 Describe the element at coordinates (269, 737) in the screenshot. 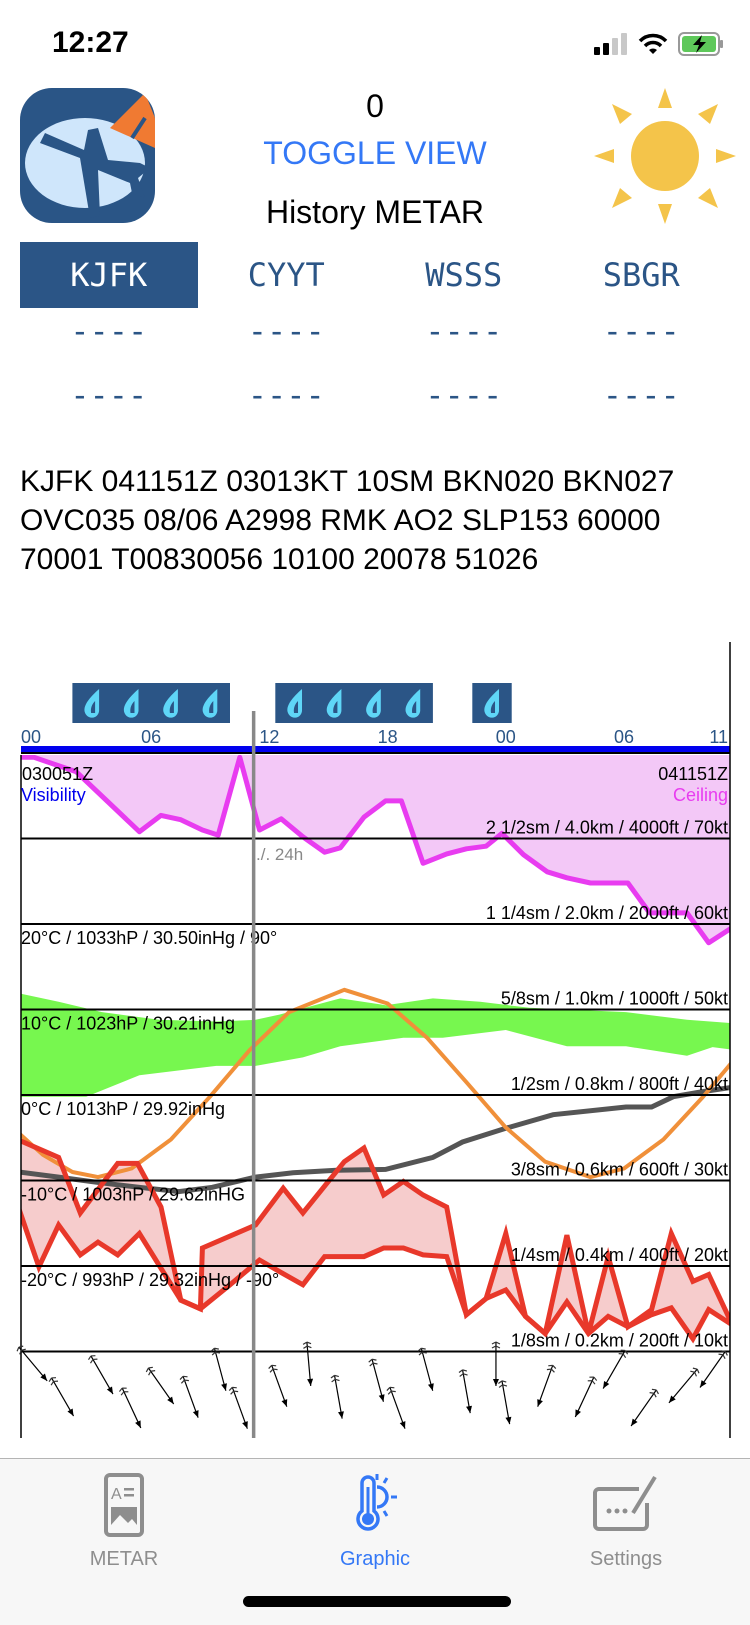

I see `time-tick-label: 12` at that location.